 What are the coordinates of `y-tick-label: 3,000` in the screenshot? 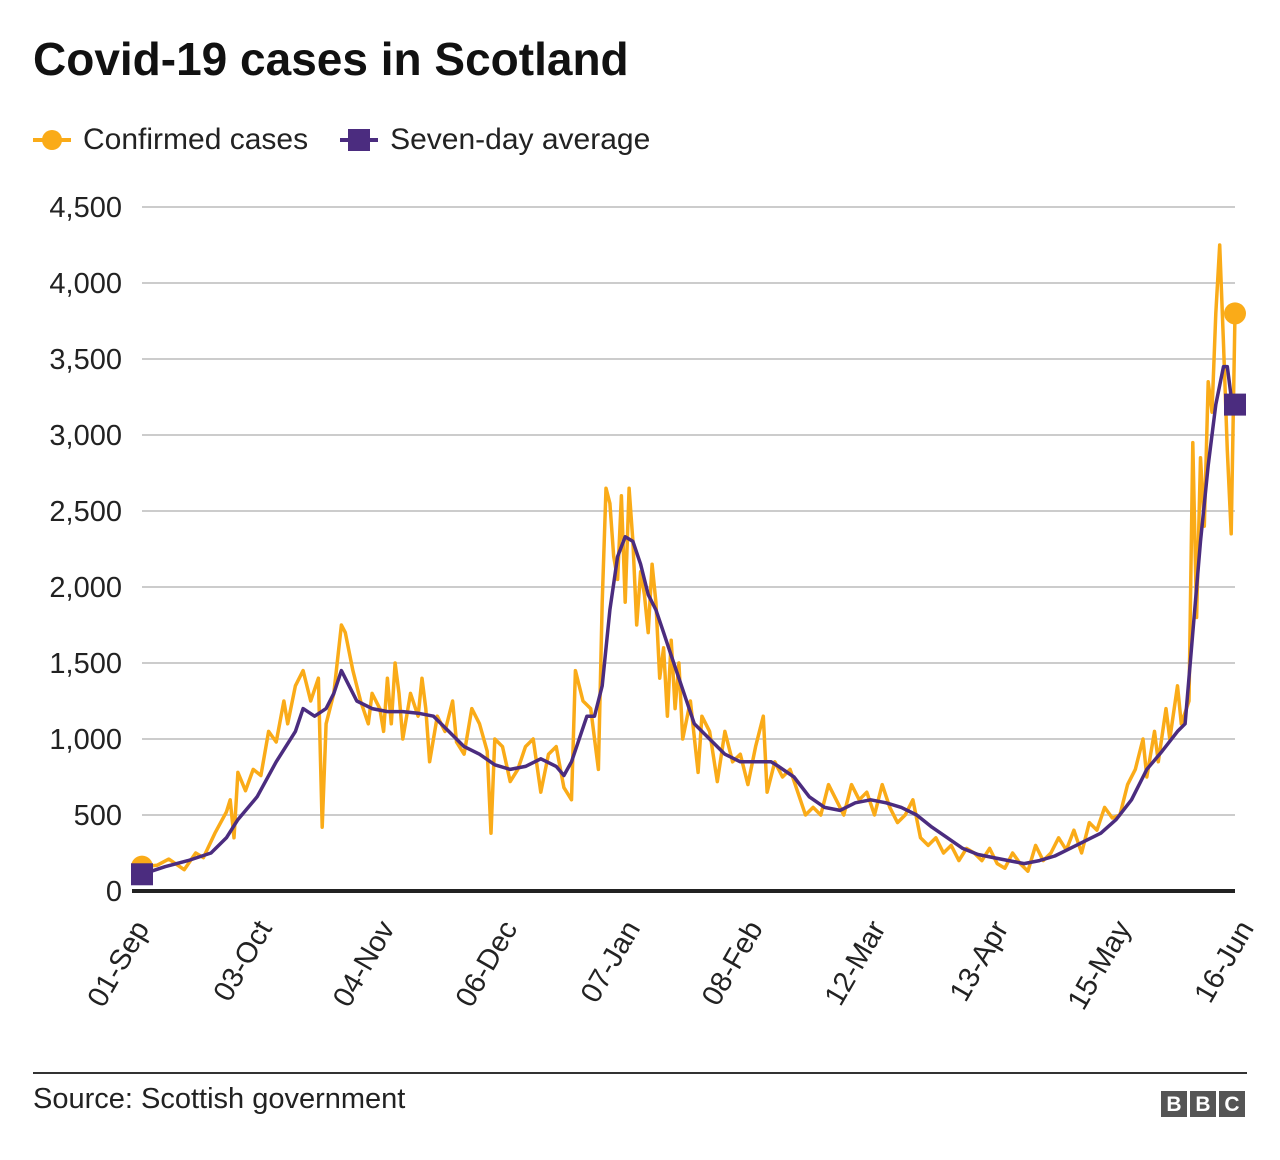 It's located at (85, 436).